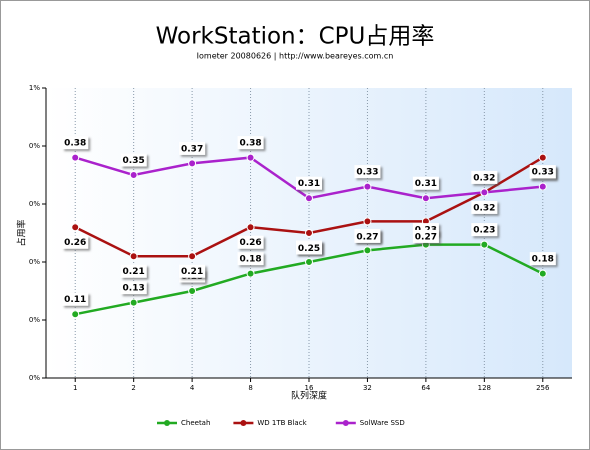  Describe the element at coordinates (34, 88) in the screenshot. I see `y-tick-label: 1%` at that location.